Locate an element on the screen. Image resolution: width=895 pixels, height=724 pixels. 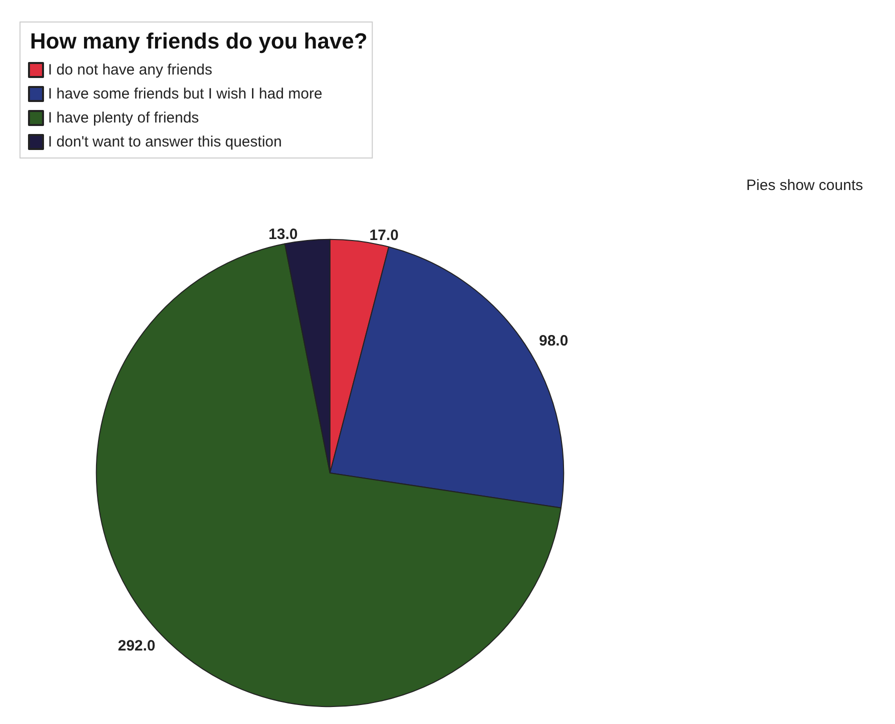
legend-label: I have some friends but I wish I had more is located at coordinates (185, 94).